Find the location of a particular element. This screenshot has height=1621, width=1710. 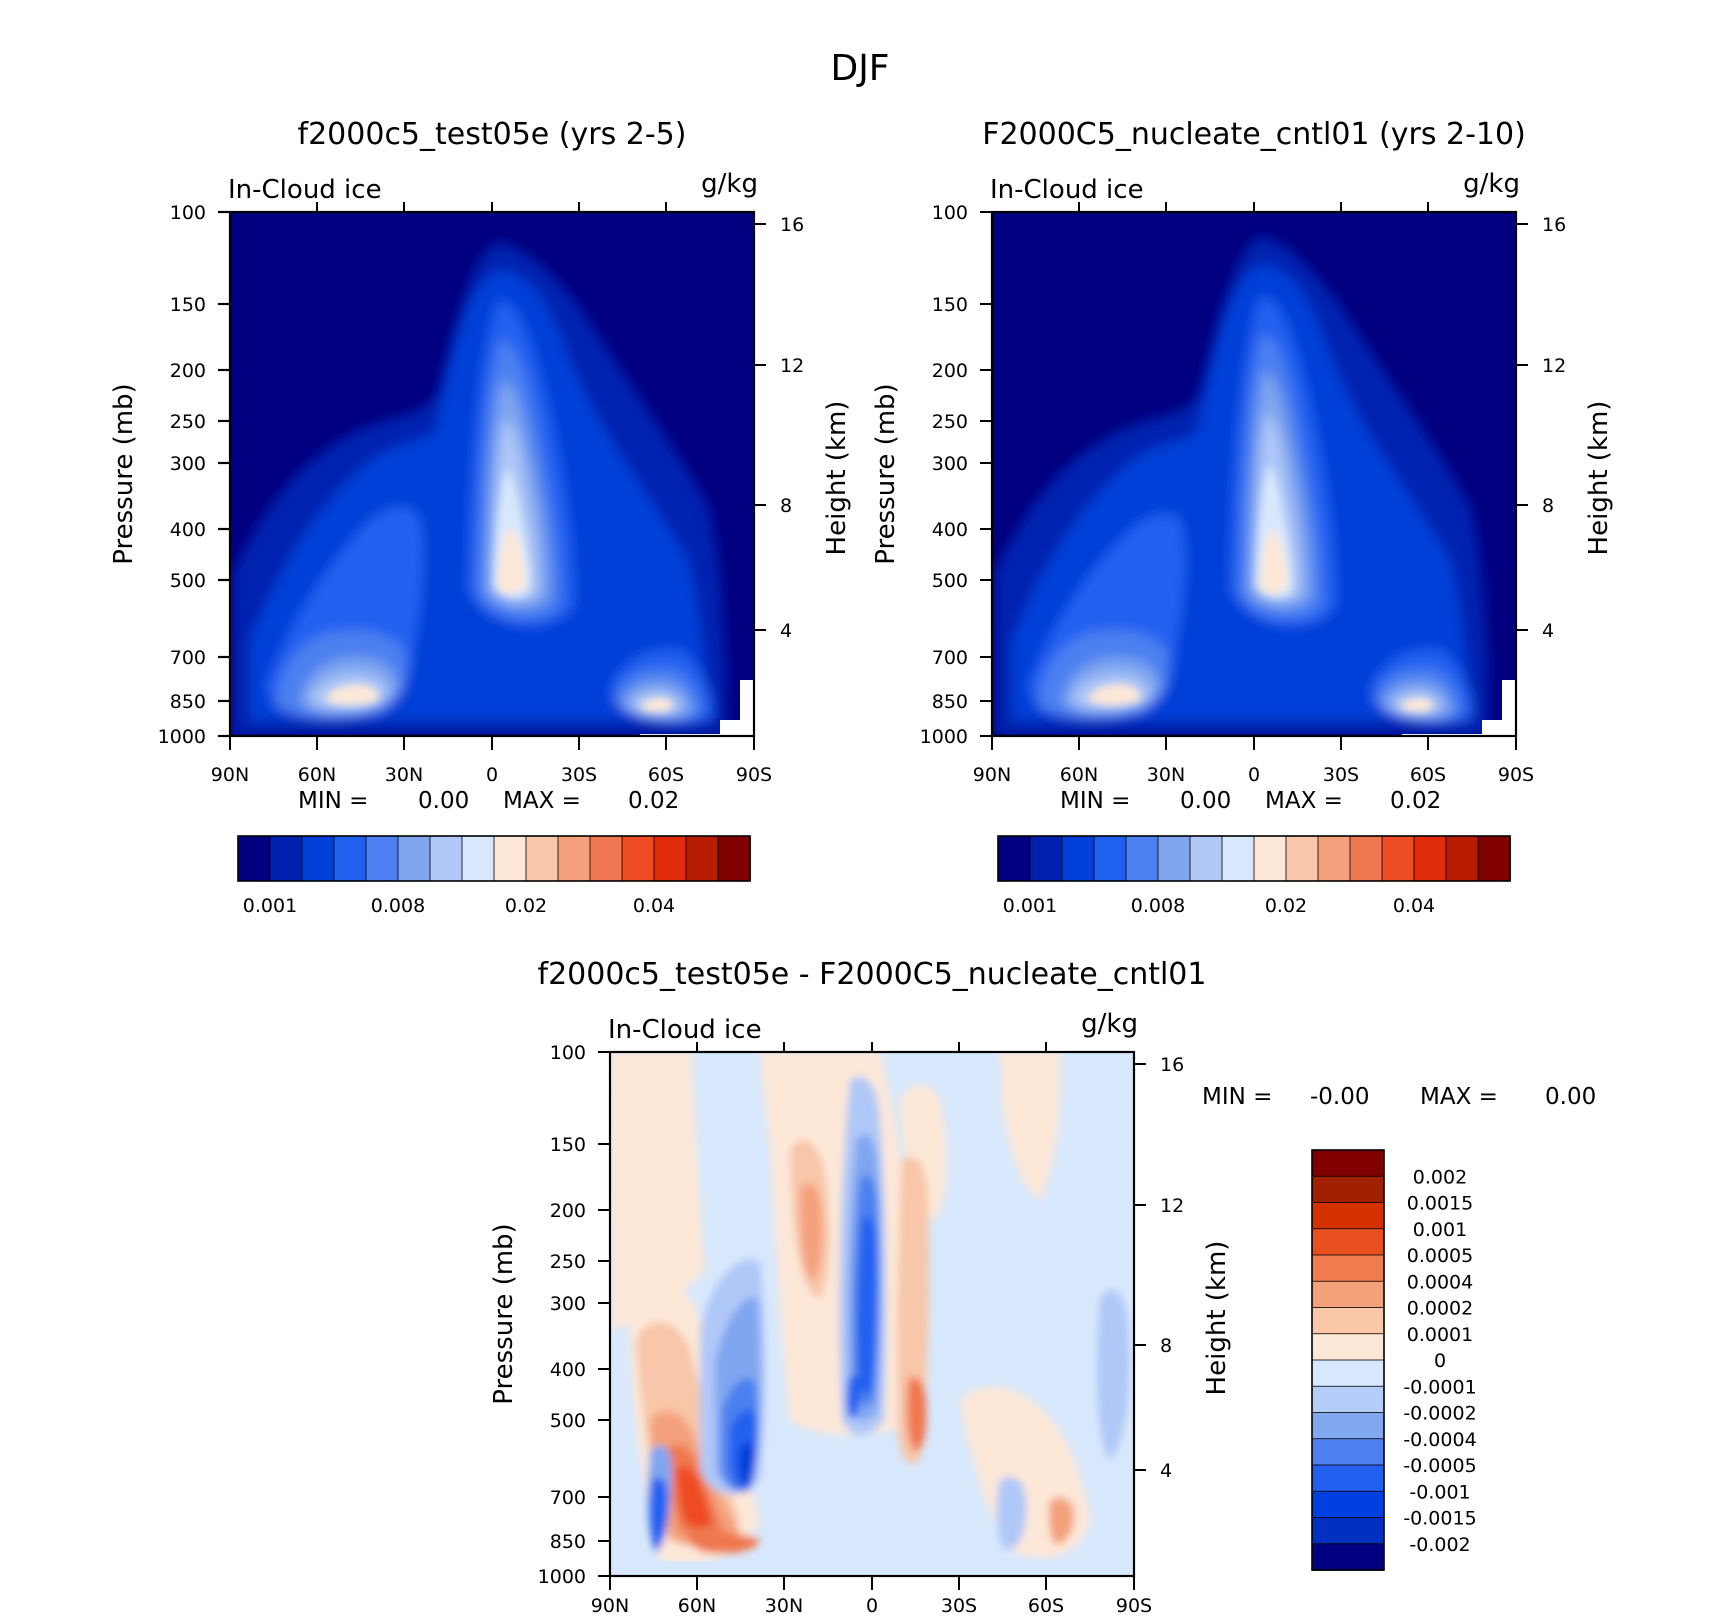

panel-2-colorbar-label: 0.04 is located at coordinates (1414, 906).